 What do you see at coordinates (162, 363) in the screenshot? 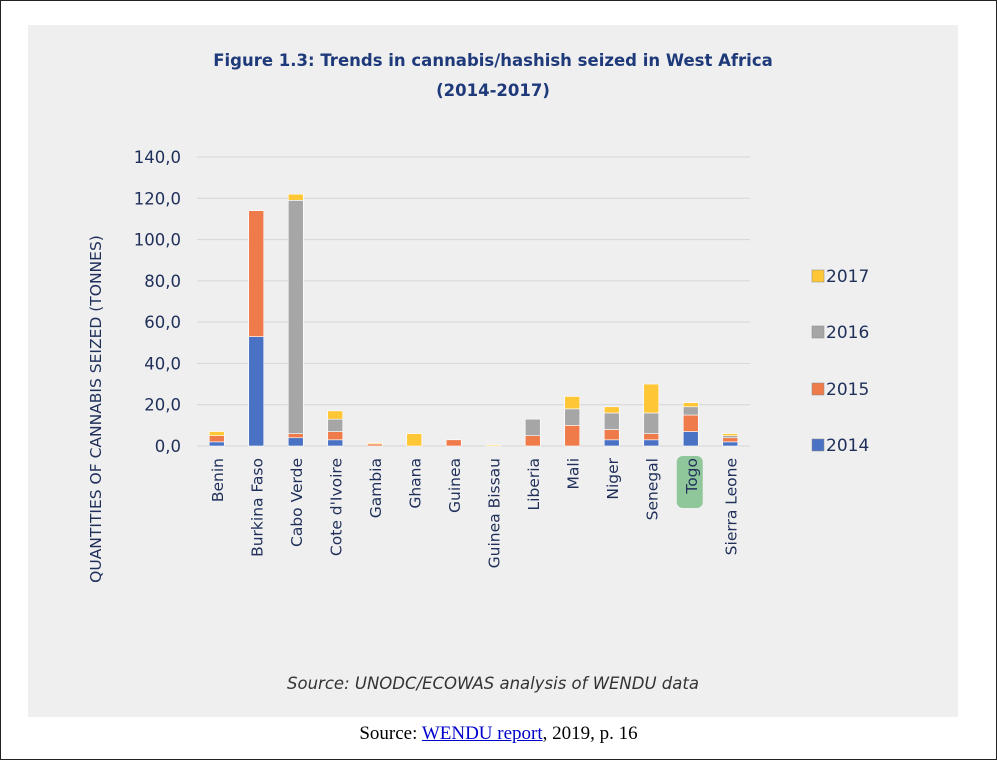
I see `y-tick-label: 40,0` at bounding box center [162, 363].